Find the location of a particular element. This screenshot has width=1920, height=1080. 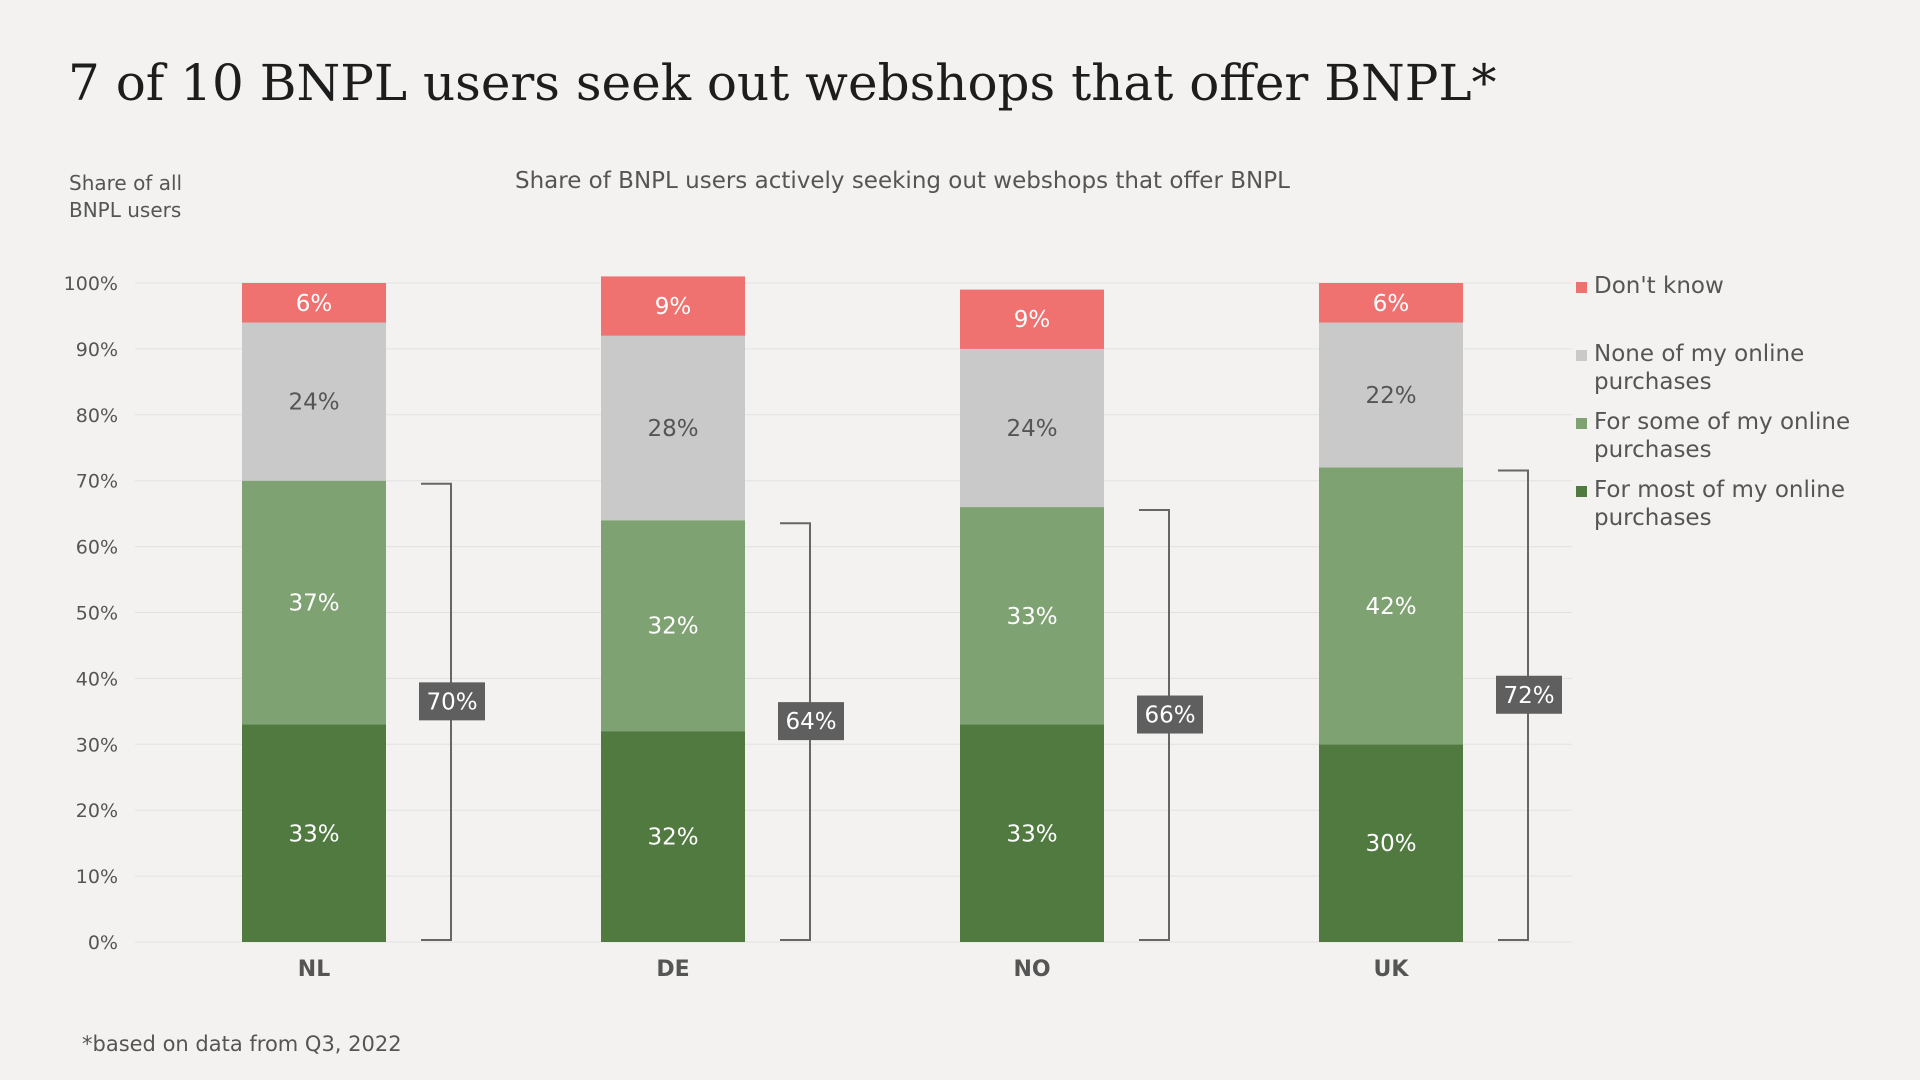

y-tick-label: 0% is located at coordinates (103, 943).